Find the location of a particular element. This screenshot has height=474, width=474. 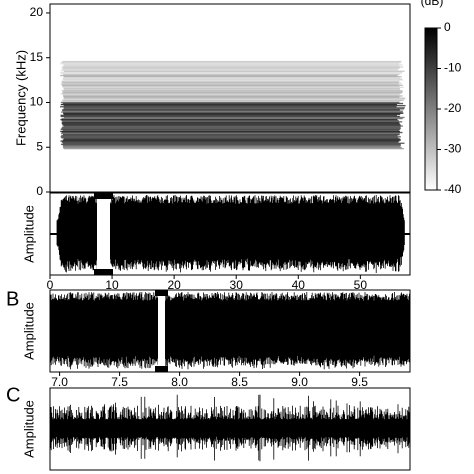

x-tick-label: 7.5 is located at coordinates (119, 382).